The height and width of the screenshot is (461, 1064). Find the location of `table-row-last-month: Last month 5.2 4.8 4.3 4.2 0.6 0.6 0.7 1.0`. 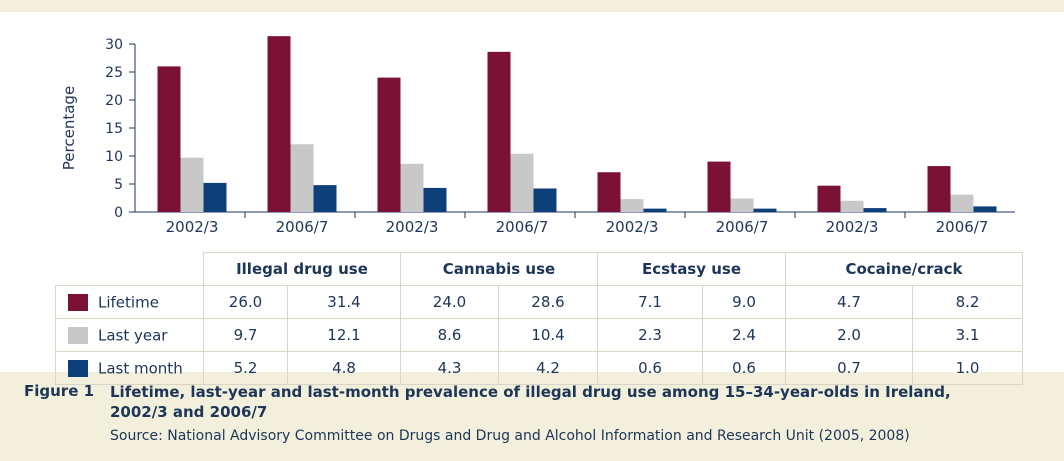

table-row-last-month: Last month 5.2 4.8 4.3 4.2 0.6 0.6 0.7 1.0 is located at coordinates (539, 368).